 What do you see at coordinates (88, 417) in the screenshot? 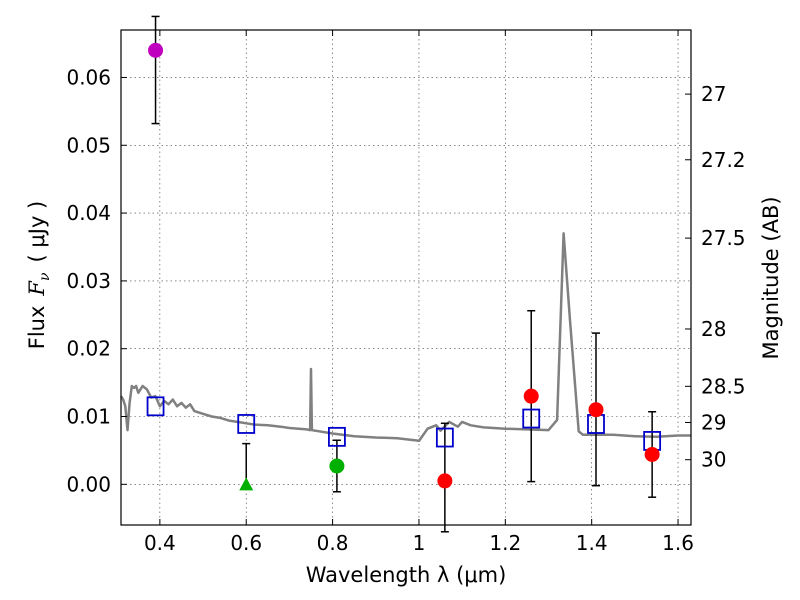
I see `y-tick-label: 0.01` at bounding box center [88, 417].